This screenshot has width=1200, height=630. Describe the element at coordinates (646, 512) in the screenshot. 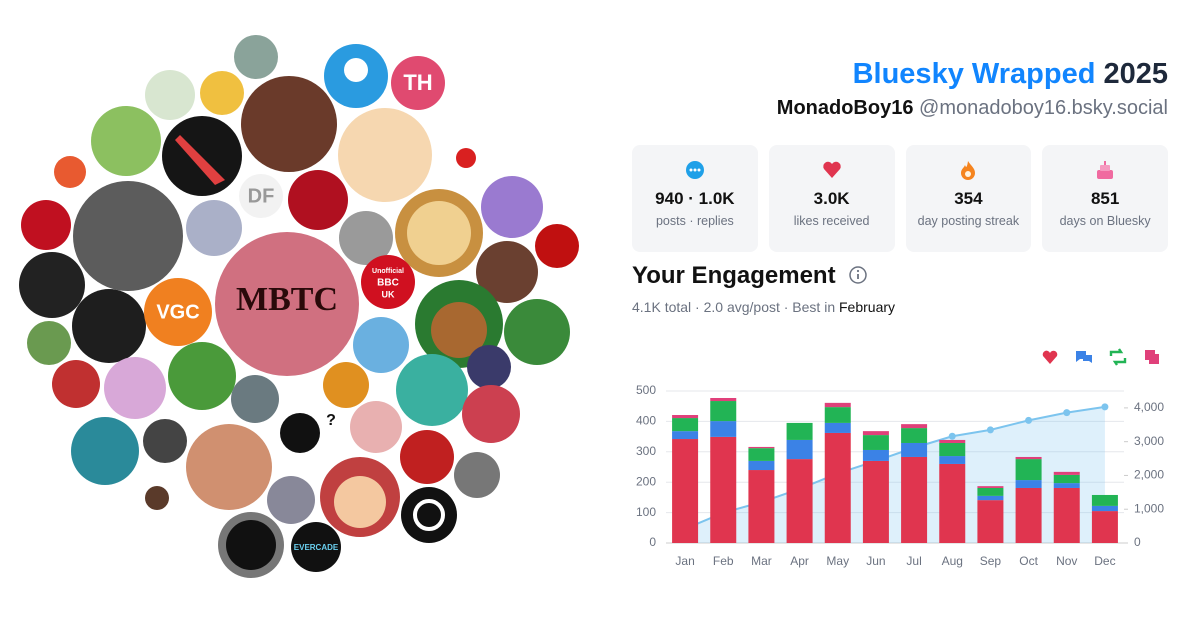

I see `y-tick-label: 100` at that location.